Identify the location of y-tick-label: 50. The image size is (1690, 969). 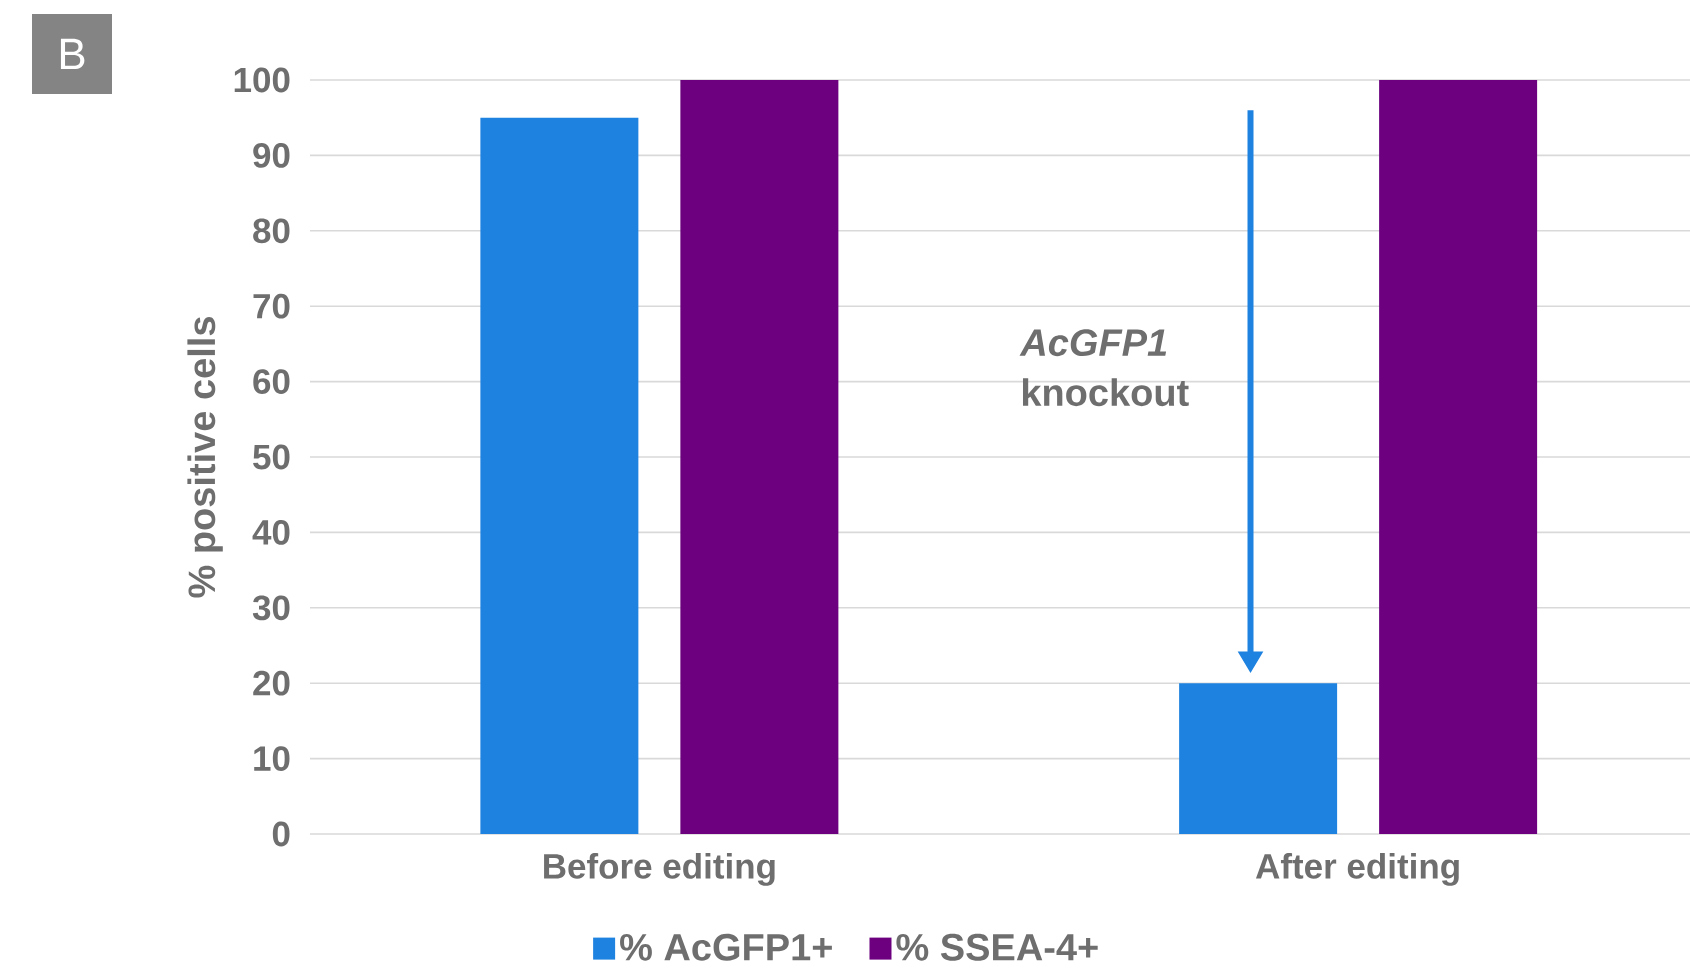
(271, 457).